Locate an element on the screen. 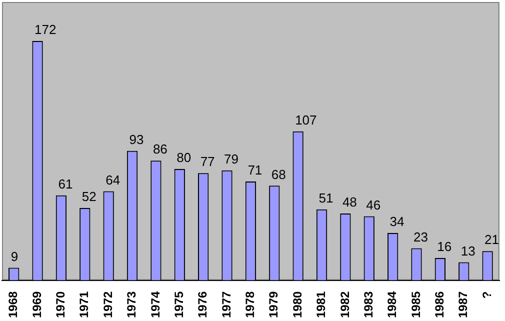 The height and width of the screenshot is (321, 505). data-label: 9 is located at coordinates (14, 256).